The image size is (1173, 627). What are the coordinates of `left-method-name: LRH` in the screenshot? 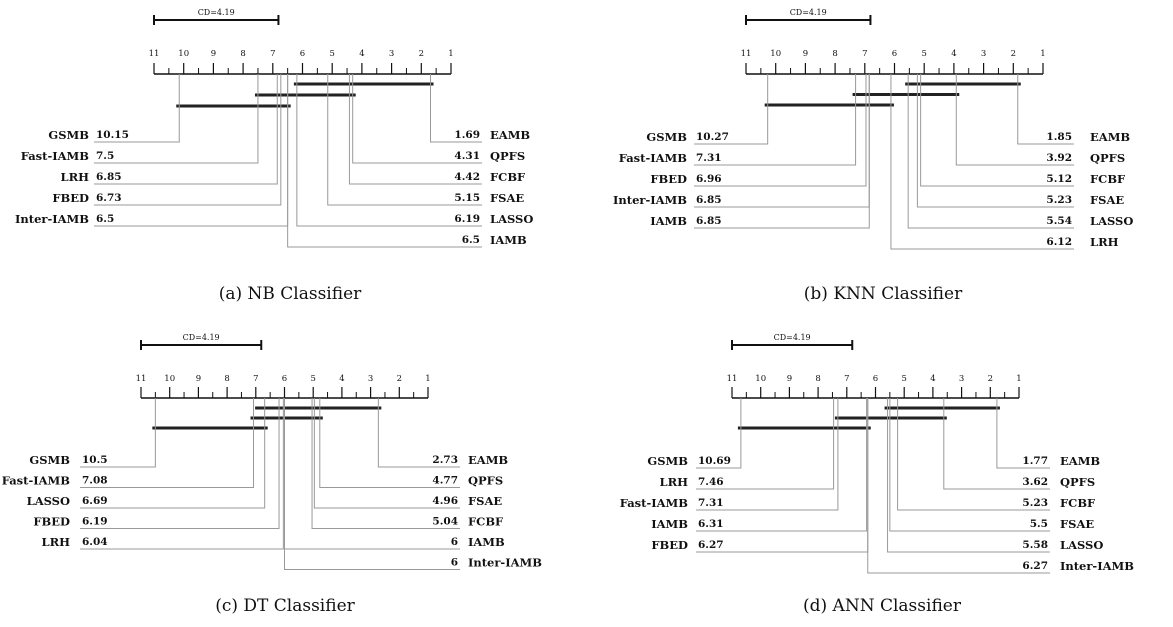 It's located at (55, 542).